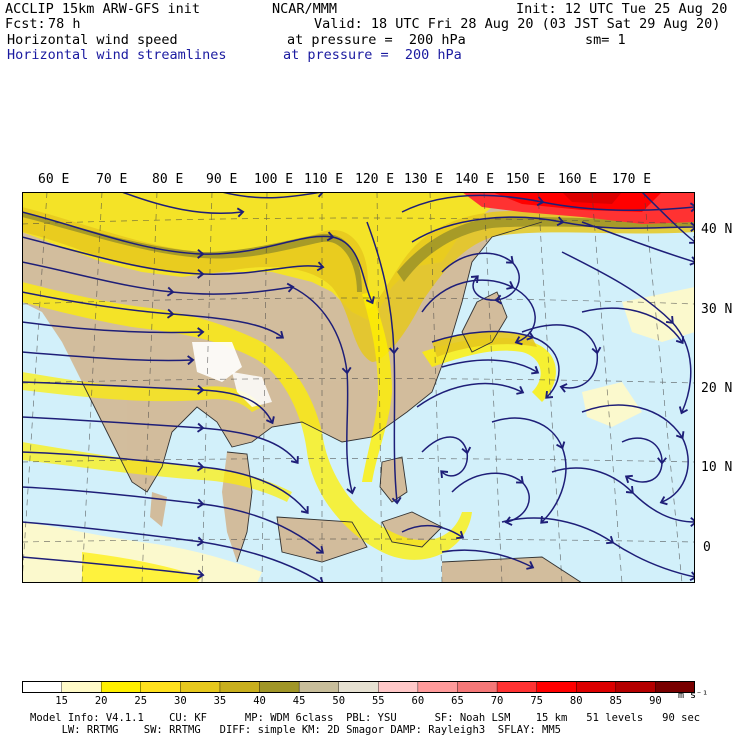  I want to click on lat-label: 0, so click(707, 547).